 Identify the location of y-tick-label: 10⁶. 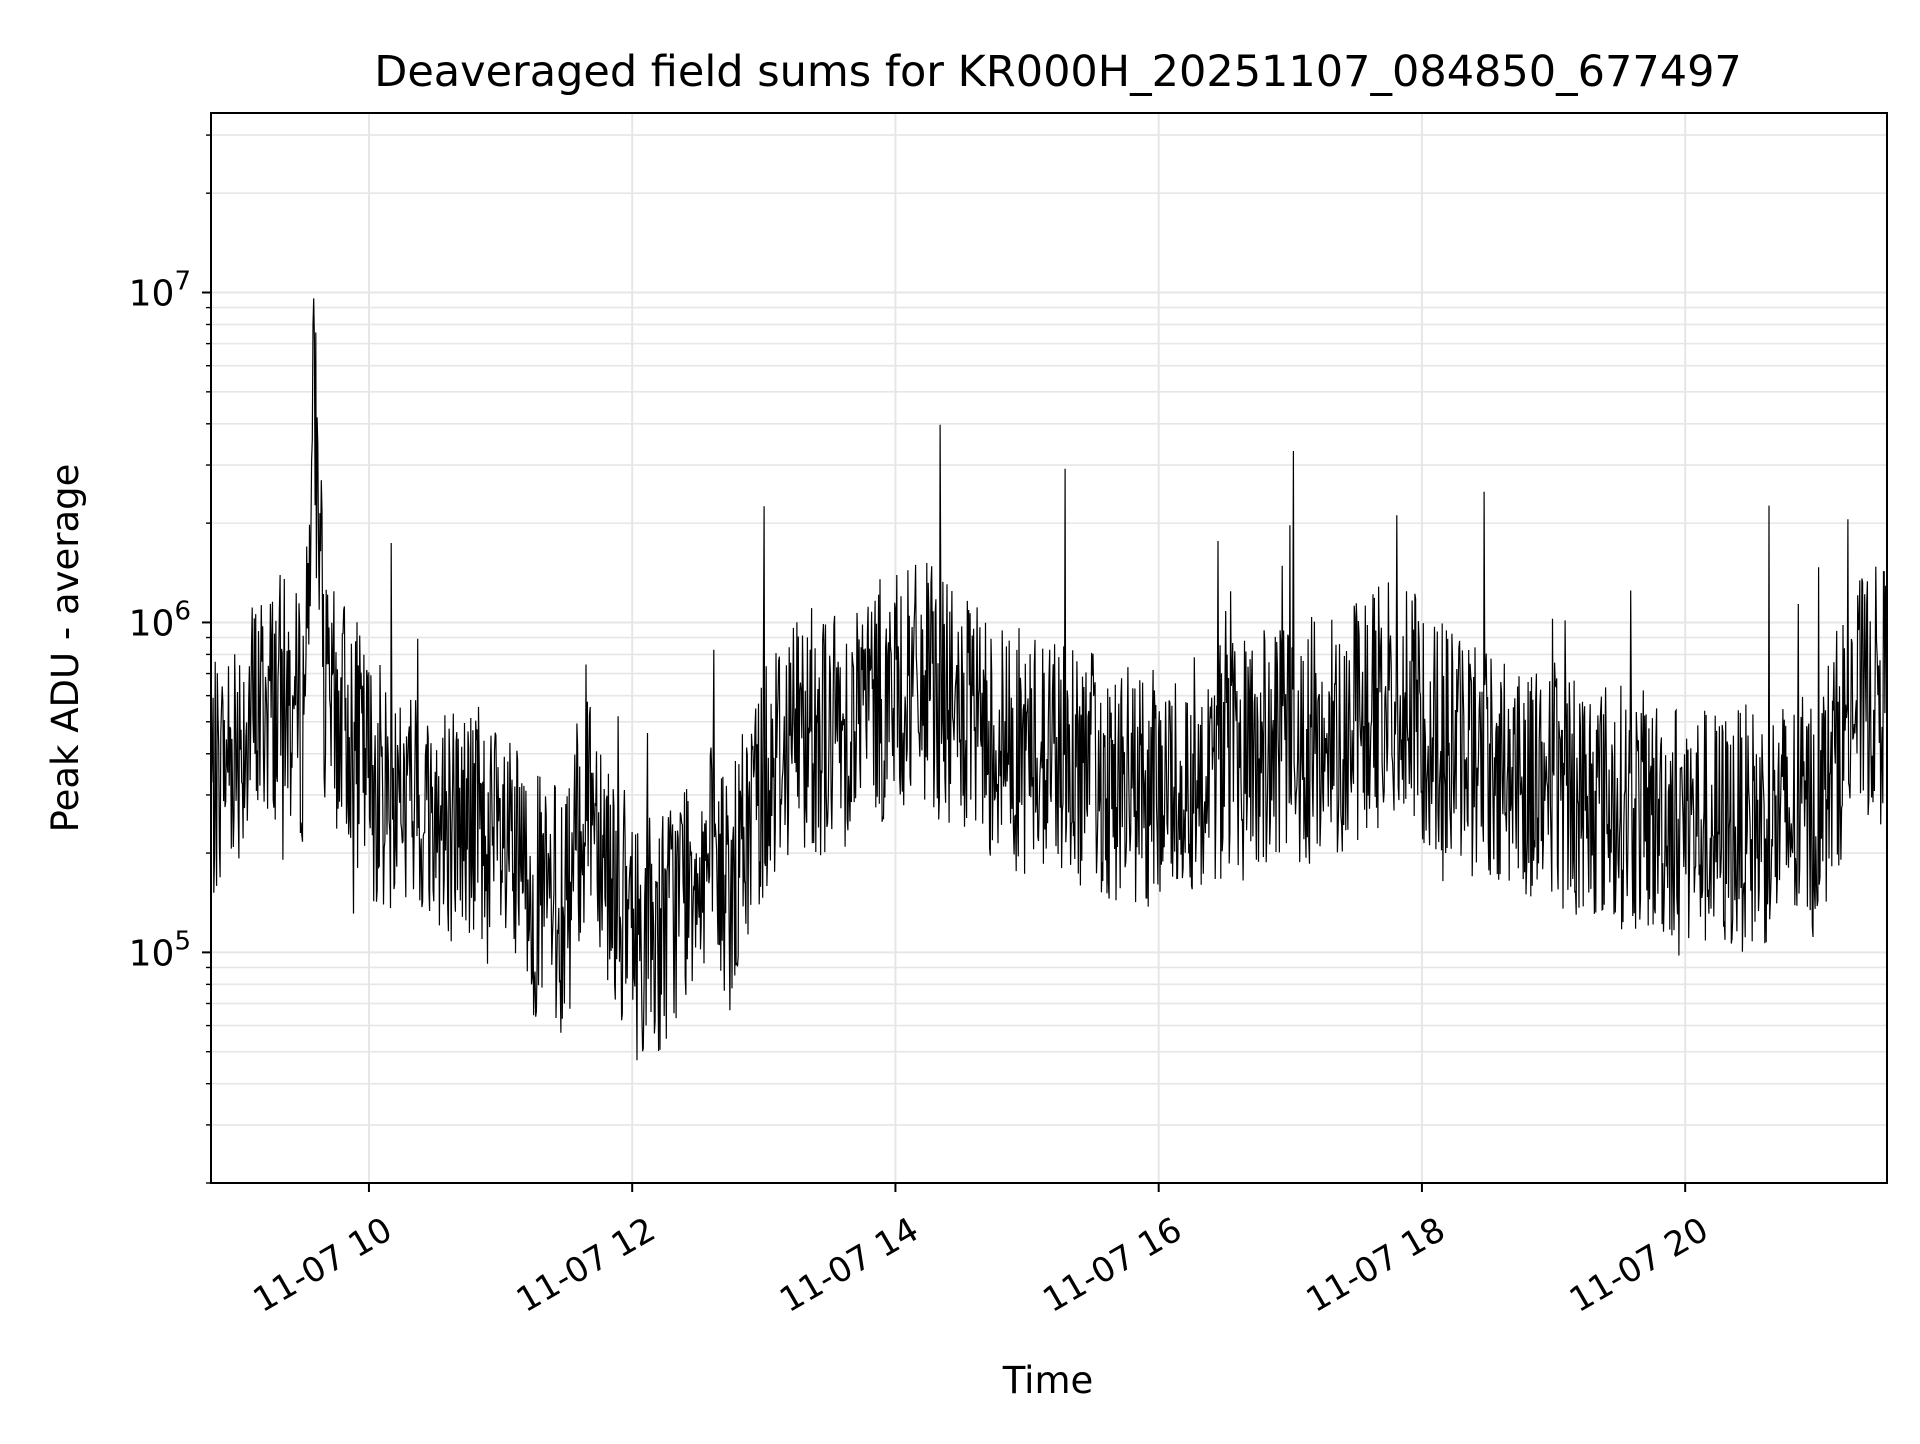
(160, 620).